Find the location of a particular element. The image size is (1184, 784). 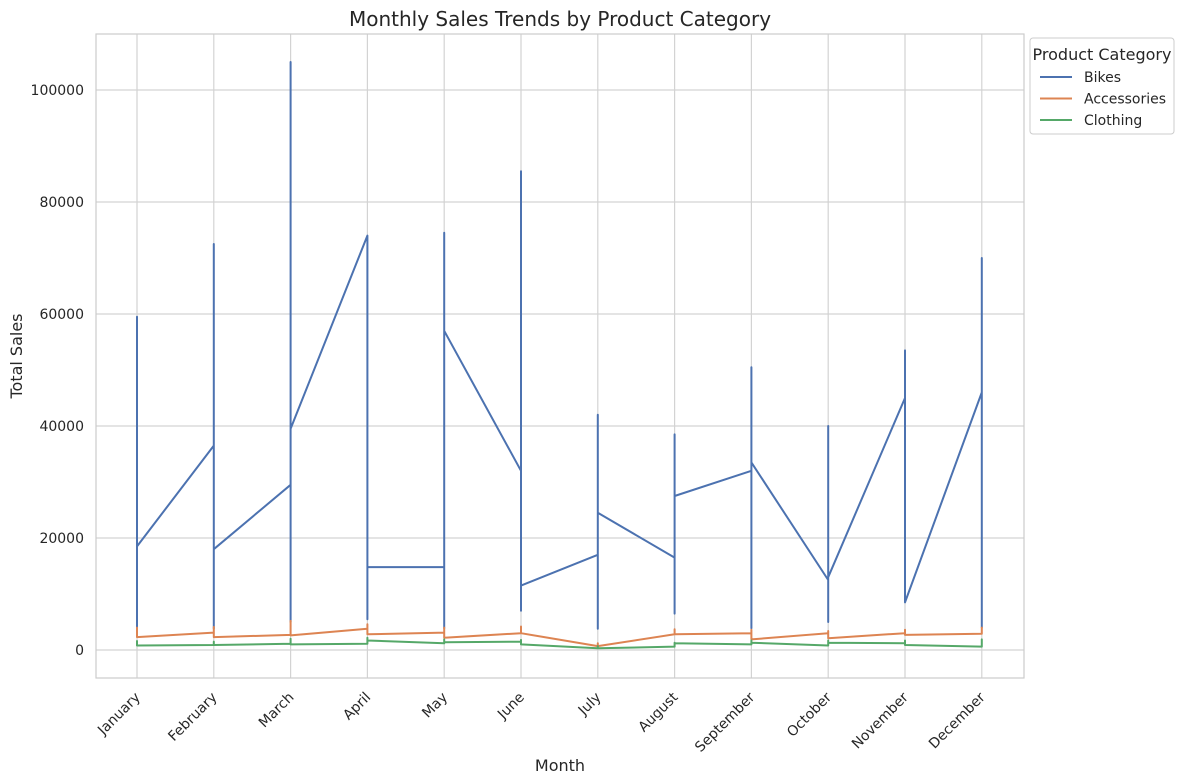

y-tick-label: 80000 is located at coordinates (61, 203).